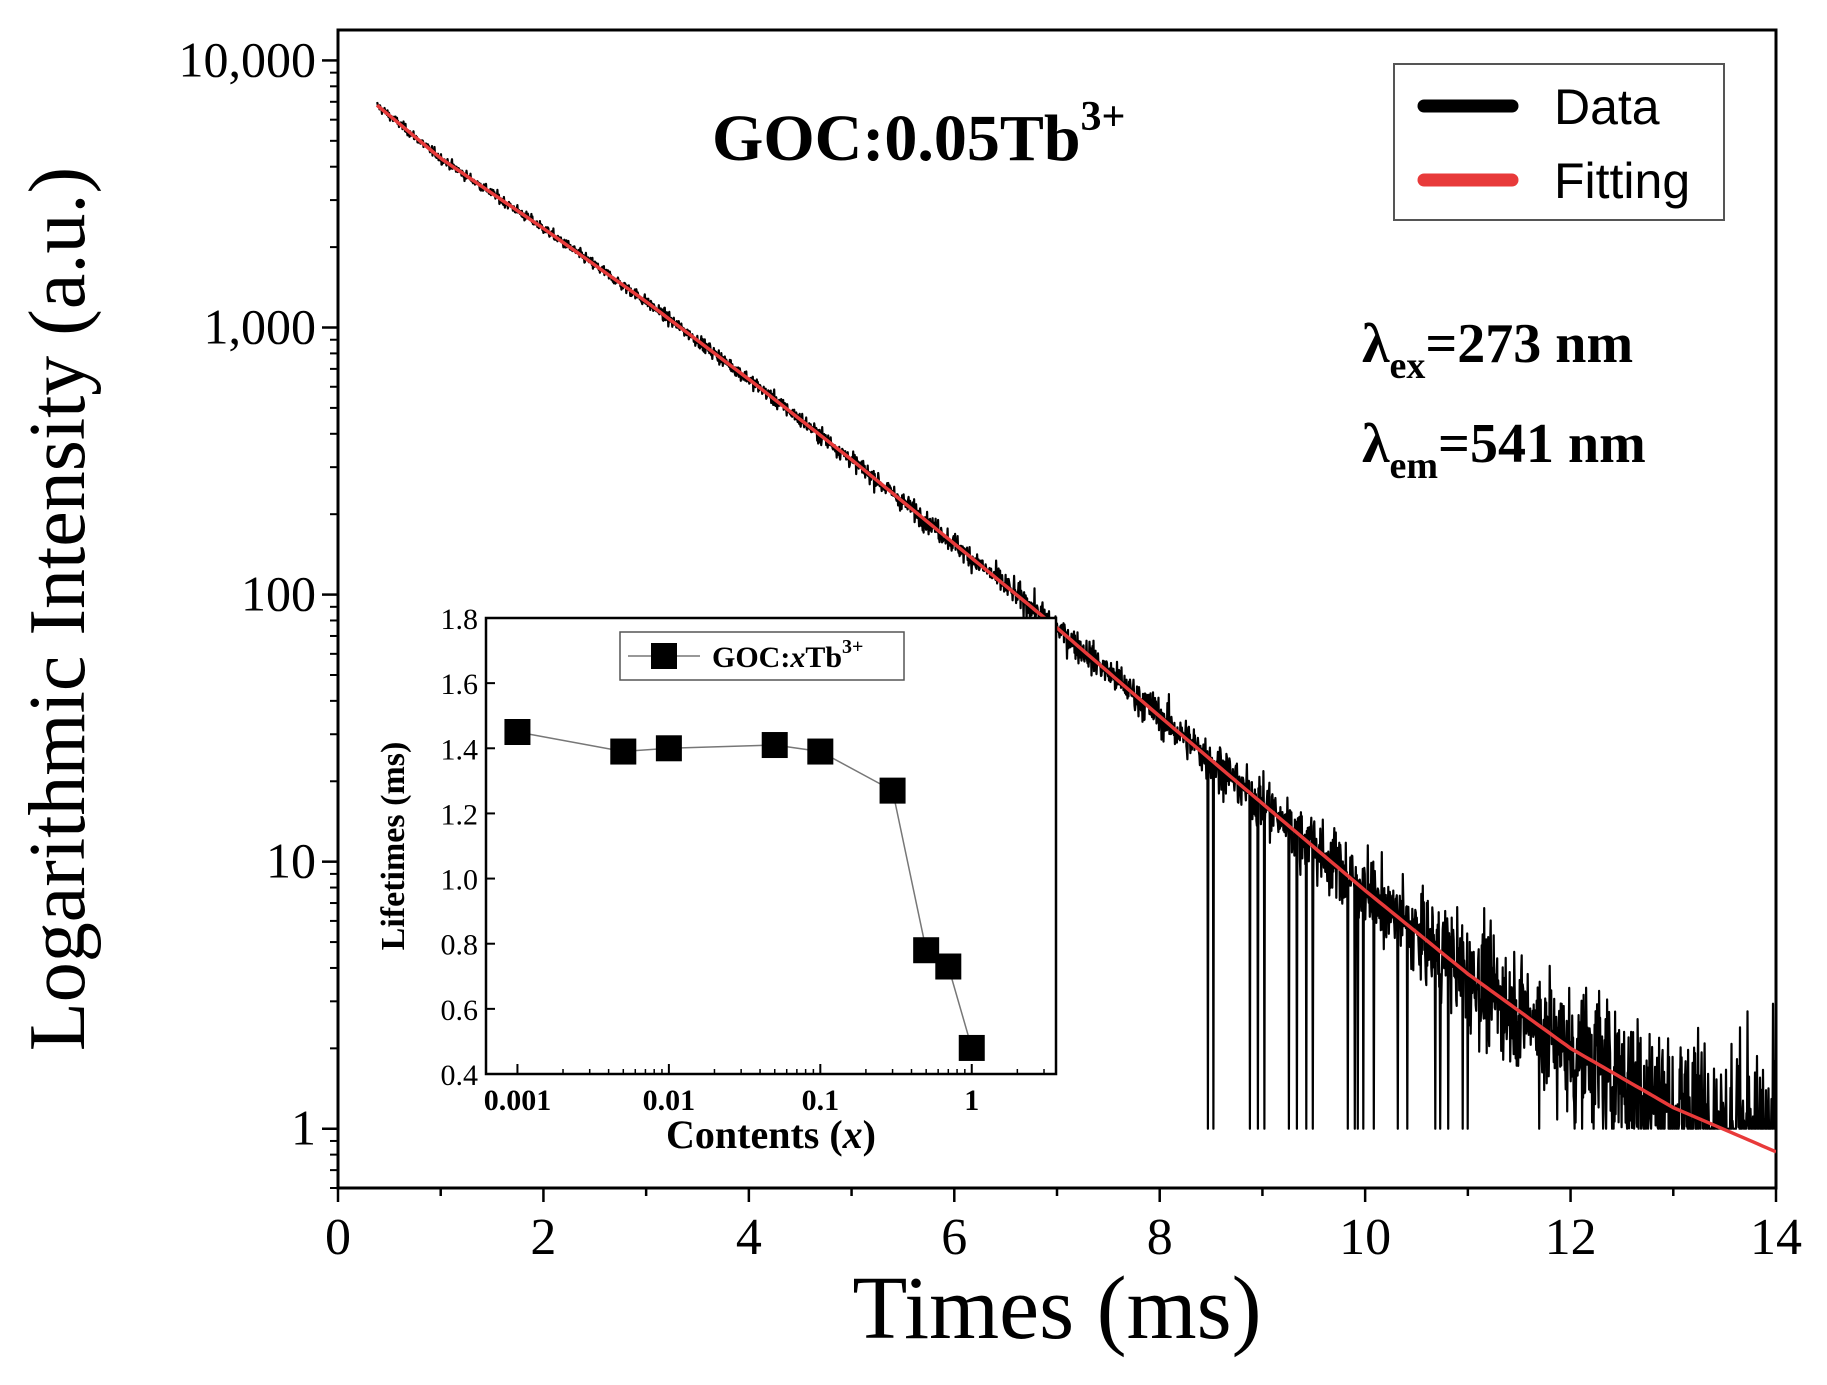  I want to click on x-axis-label: Times (ms), so click(1056, 1308).